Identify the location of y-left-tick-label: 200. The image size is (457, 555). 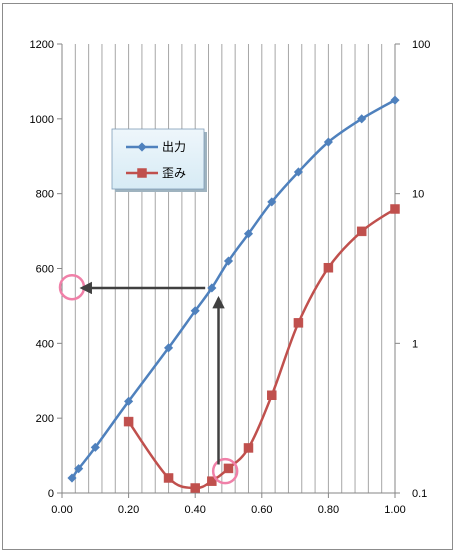
(45, 419).